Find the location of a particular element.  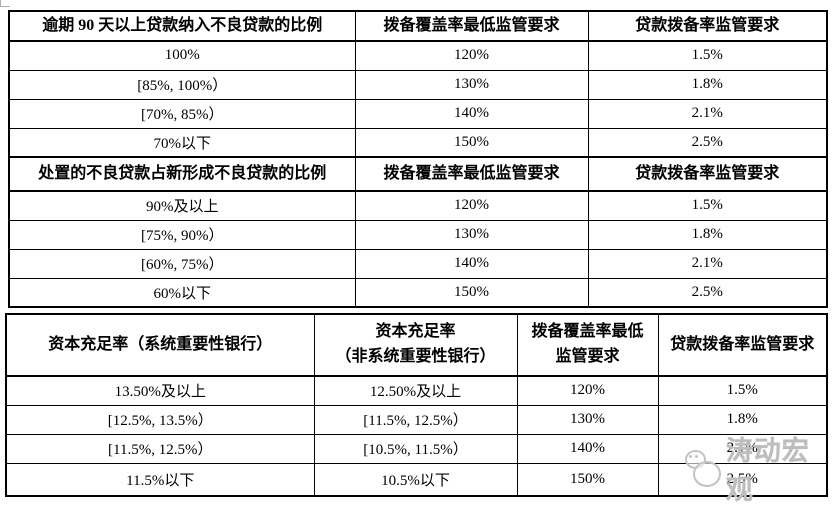

column-header: 处置的不良贷款占新形成不良贷款的比例 is located at coordinates (182, 174).